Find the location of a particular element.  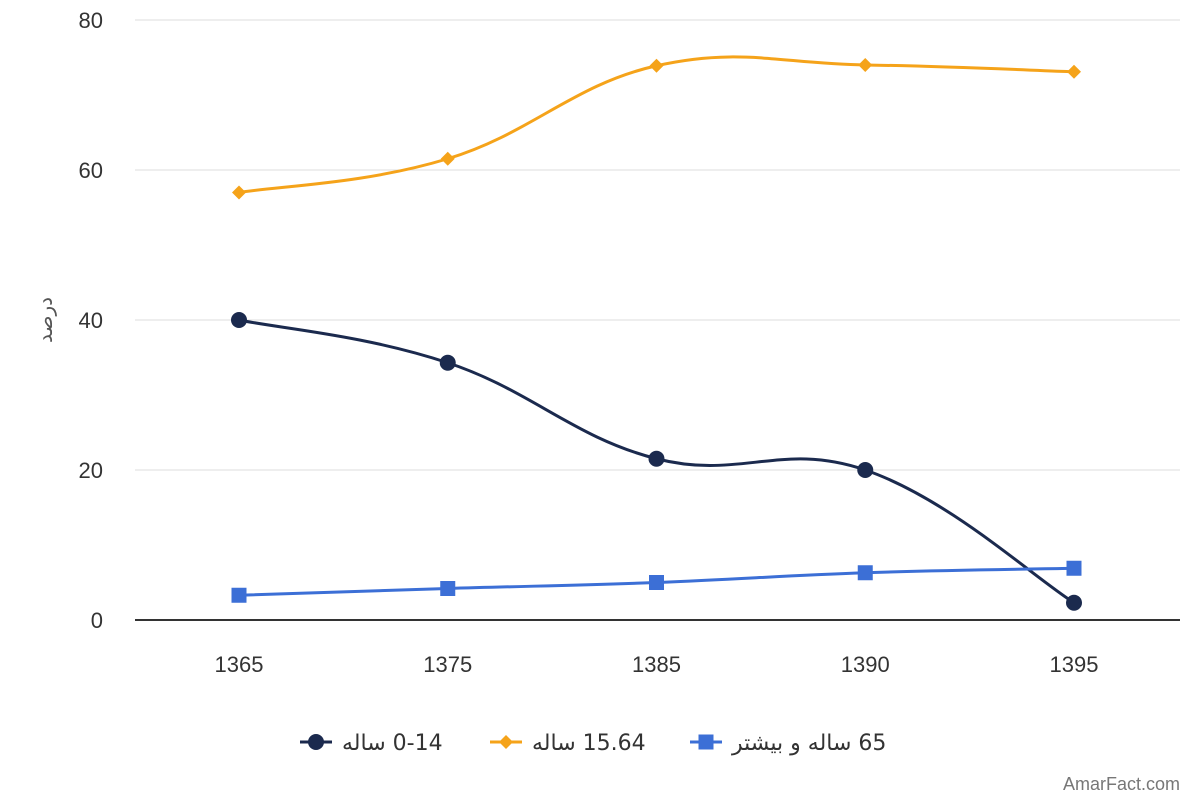

legend: 0-14 ساله 15.64 ساله 65 ساله و بیشتر is located at coordinates (593, 743).